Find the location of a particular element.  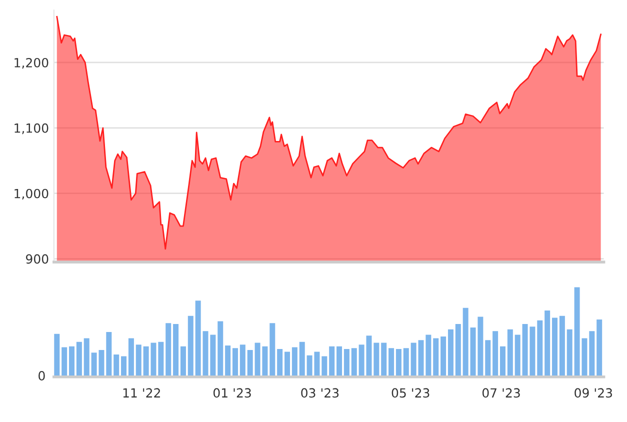

text: 0 is located at coordinates (41, 375).